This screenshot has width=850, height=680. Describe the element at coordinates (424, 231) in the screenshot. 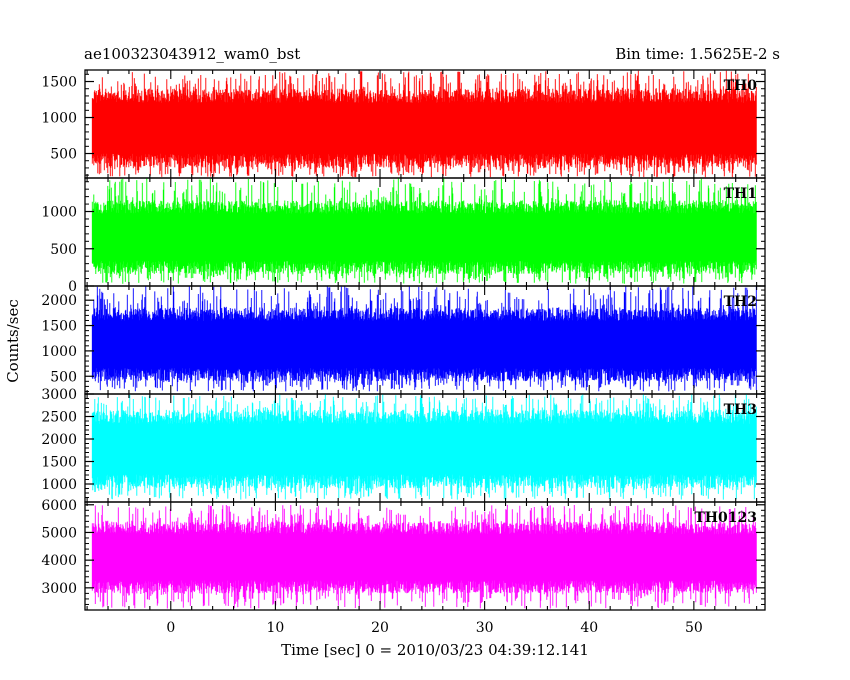

I see `series-trace-th1` at that location.